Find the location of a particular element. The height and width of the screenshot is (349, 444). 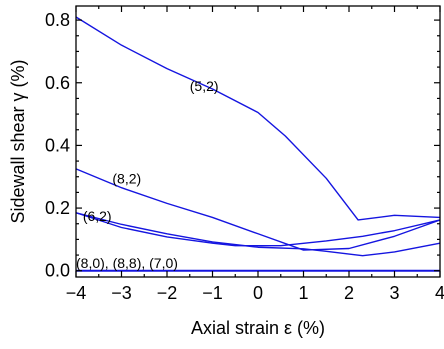

y-axis-title: Sidewall shear γ (%) is located at coordinates (18, 141).